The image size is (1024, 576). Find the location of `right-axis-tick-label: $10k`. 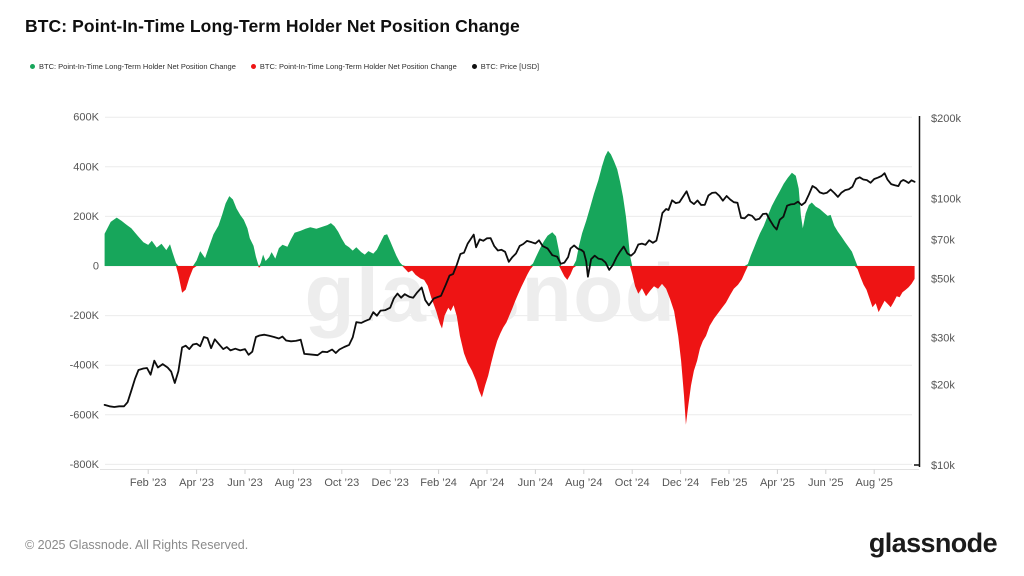

right-axis-tick-label: $10k is located at coordinates (943, 466).